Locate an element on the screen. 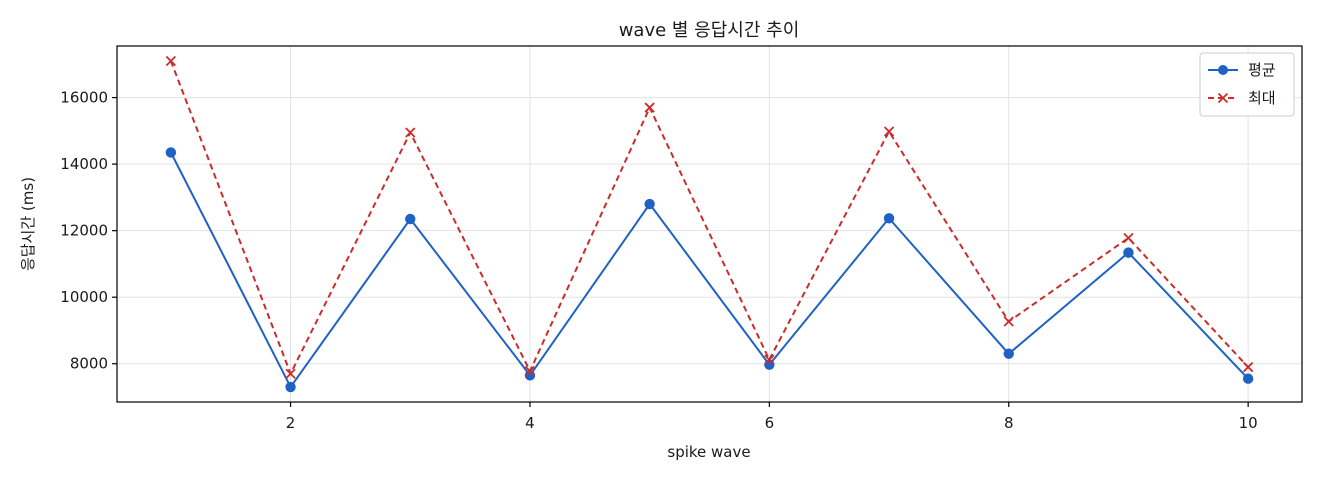 The width and height of the screenshot is (1320, 484). legend-box is located at coordinates (1247, 84).